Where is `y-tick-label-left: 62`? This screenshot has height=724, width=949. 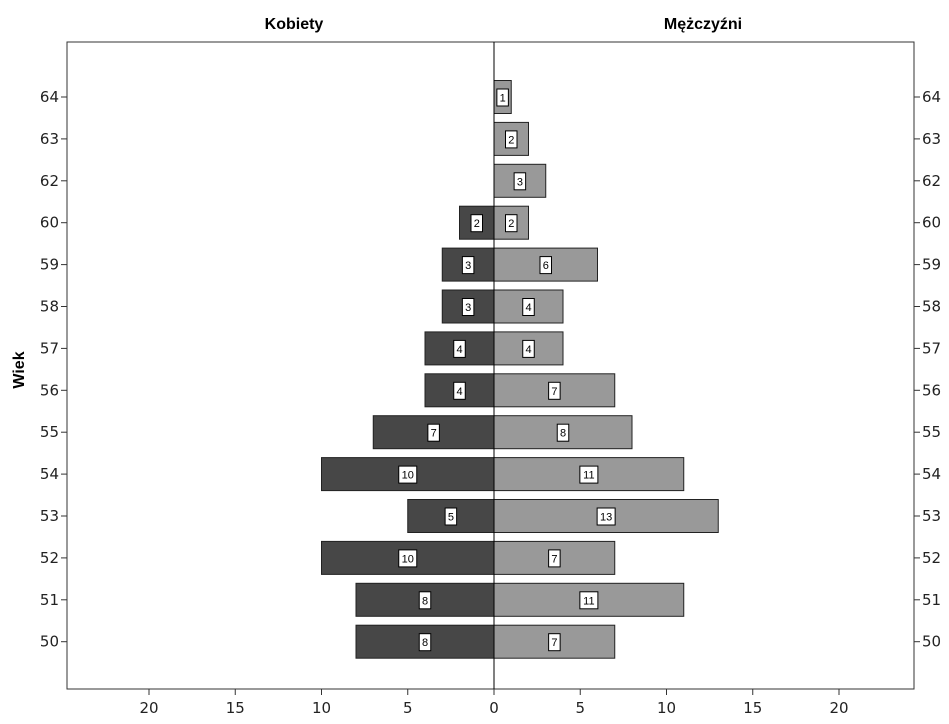
y-tick-label-left: 62 is located at coordinates (49, 181).